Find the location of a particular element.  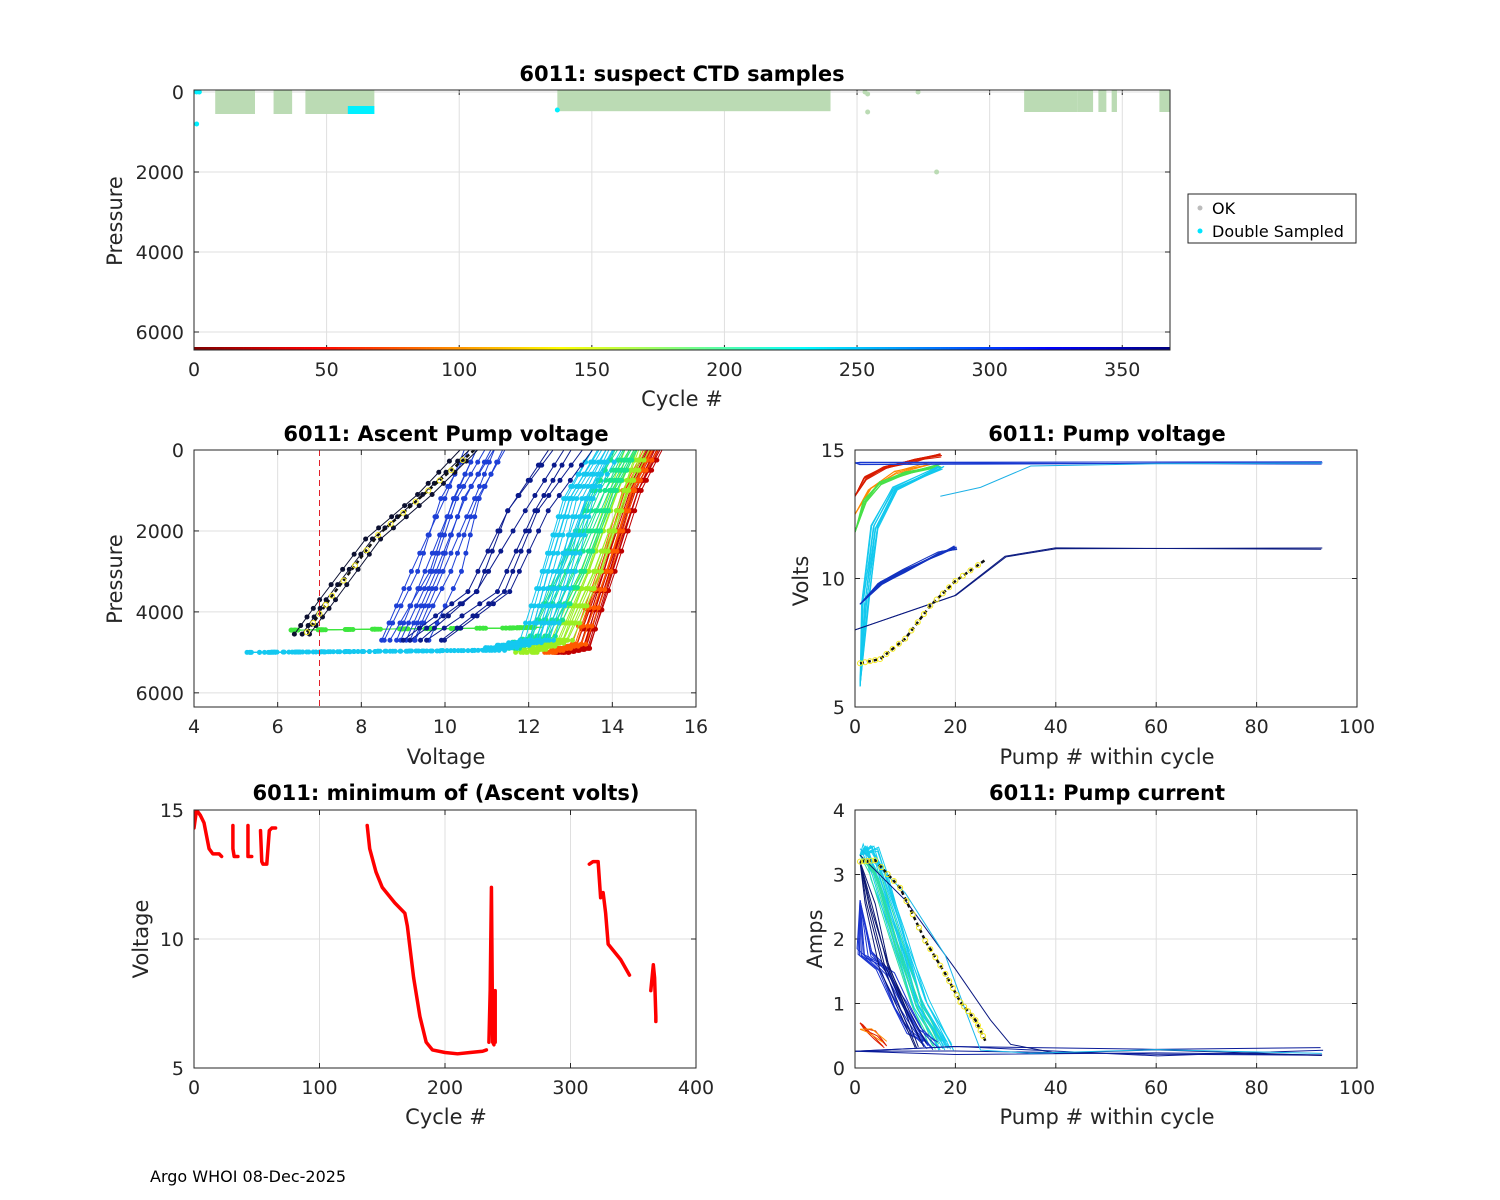

double-sample-point is located at coordinates (199, 92).